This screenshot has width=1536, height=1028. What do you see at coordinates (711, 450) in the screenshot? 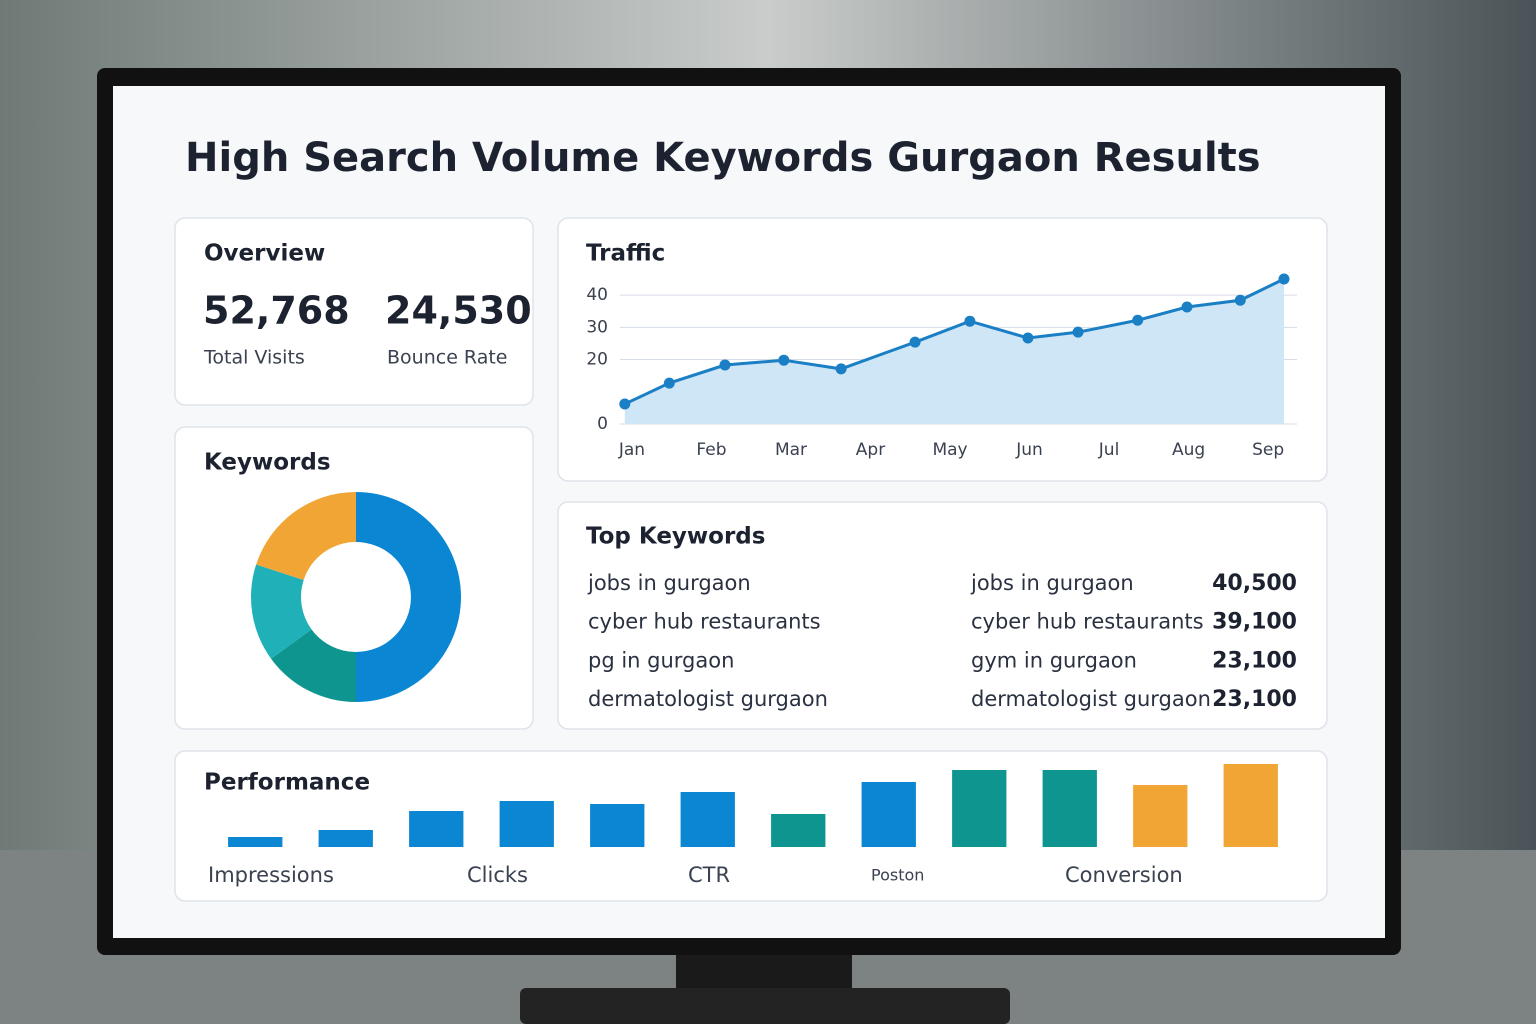
I see `x-tick-label: Feb` at bounding box center [711, 450].